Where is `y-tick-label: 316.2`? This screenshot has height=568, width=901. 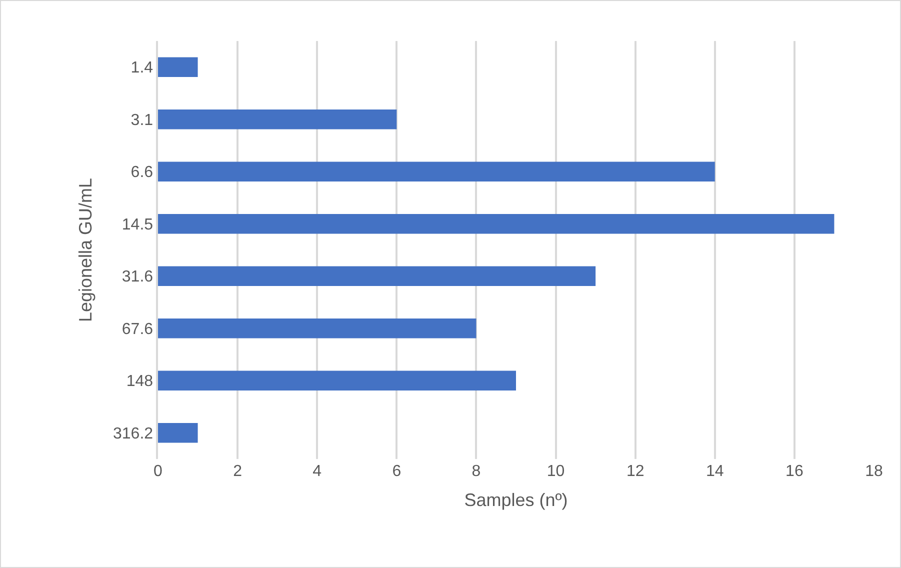
y-tick-label: 316.2 is located at coordinates (133, 433).